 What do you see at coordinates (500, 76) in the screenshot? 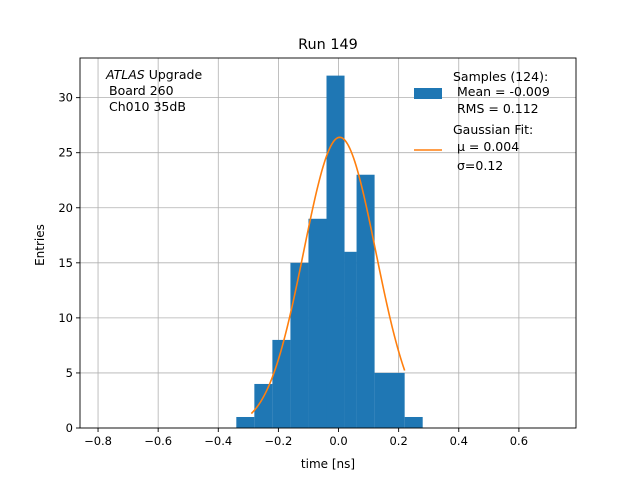
I see `legend-samples-title: Samples (124):` at bounding box center [500, 76].